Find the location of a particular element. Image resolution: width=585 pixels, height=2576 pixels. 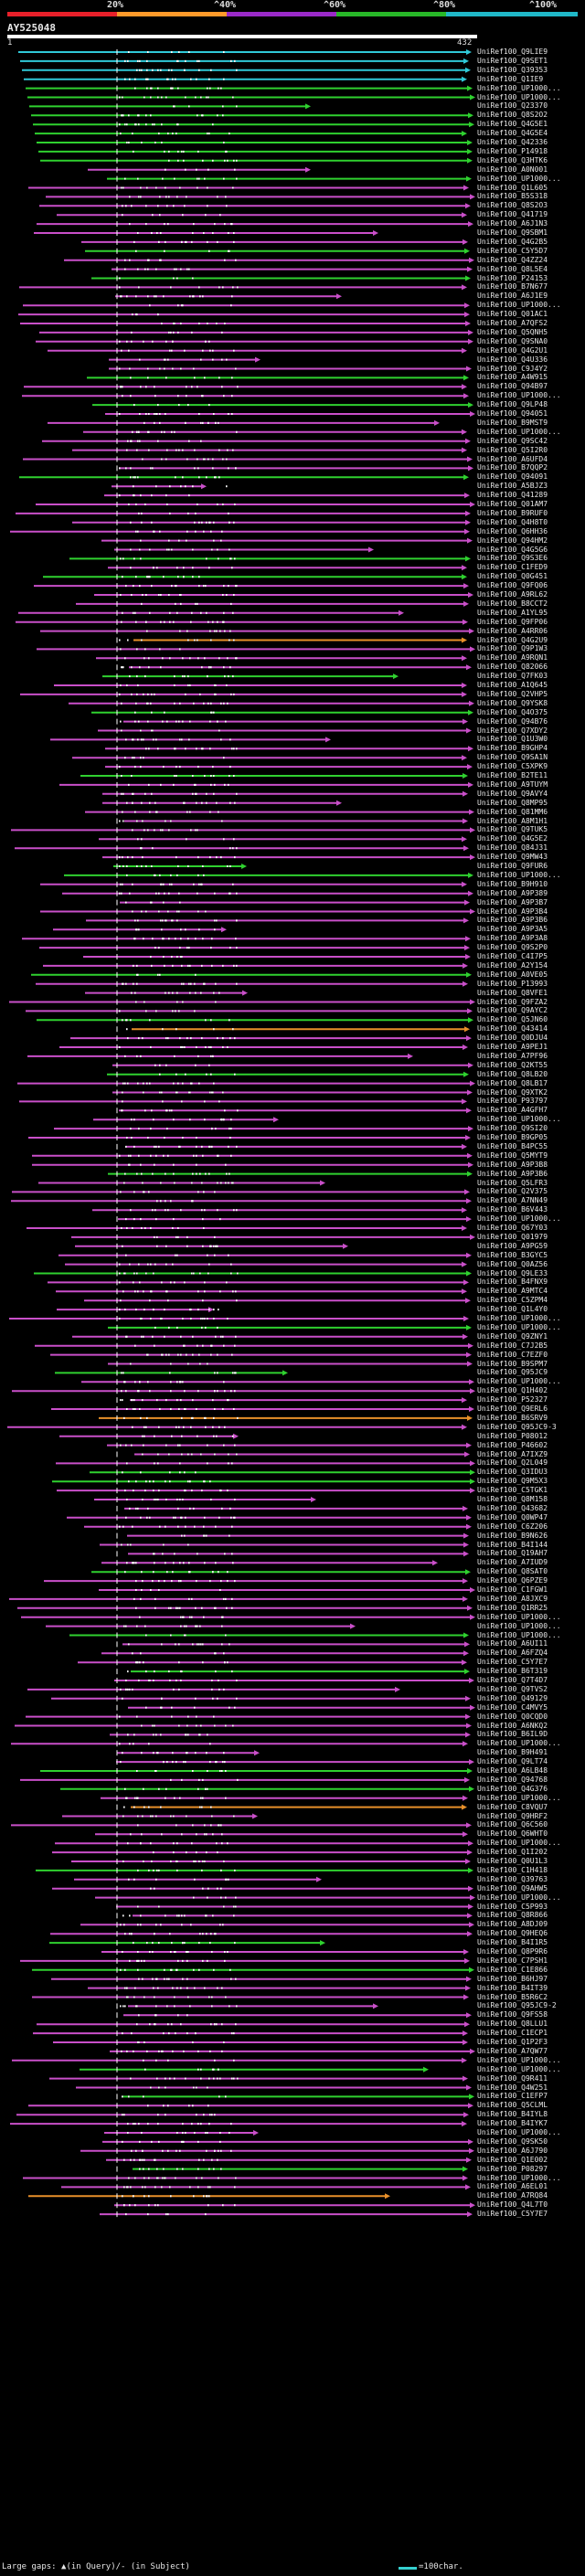

hit-label: UniRef100_Q01AM7 is located at coordinates (512, 504).